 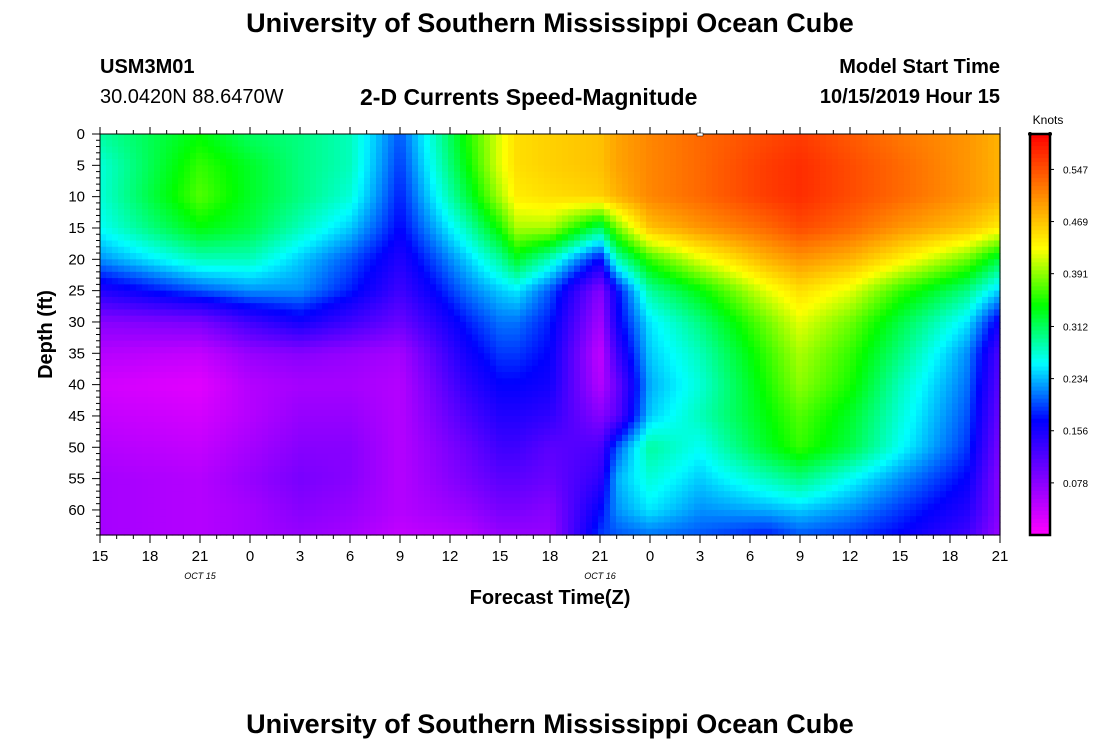 What do you see at coordinates (192, 97) in the screenshot?
I see `station-coordinates: 30.0420N 88.6470W` at bounding box center [192, 97].